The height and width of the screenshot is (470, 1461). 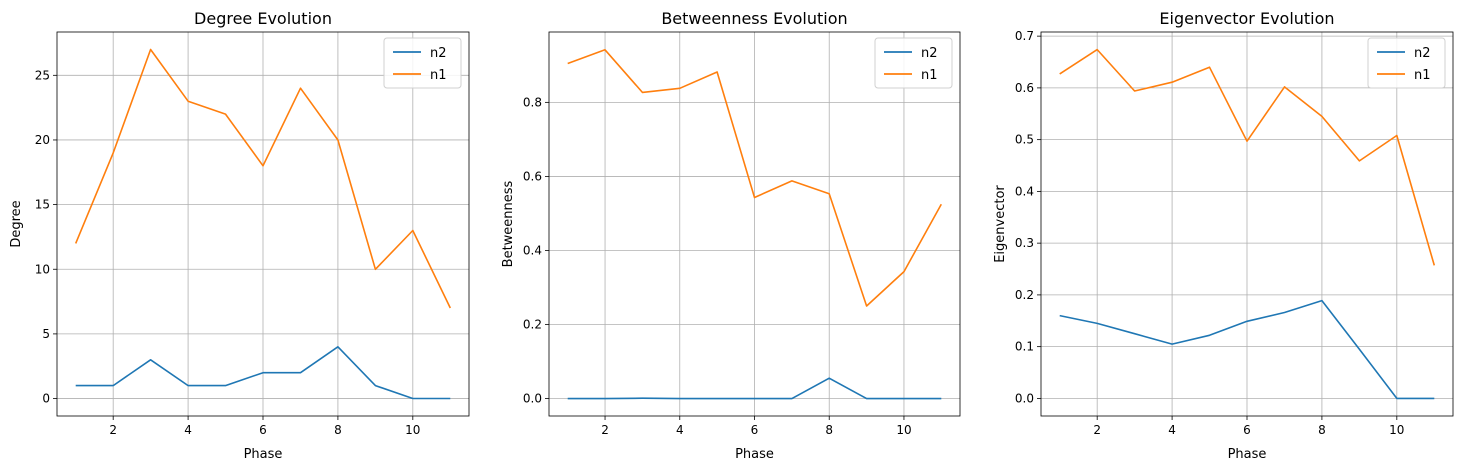 What do you see at coordinates (46, 334) in the screenshot?
I see `y-tick-label: 5` at bounding box center [46, 334].